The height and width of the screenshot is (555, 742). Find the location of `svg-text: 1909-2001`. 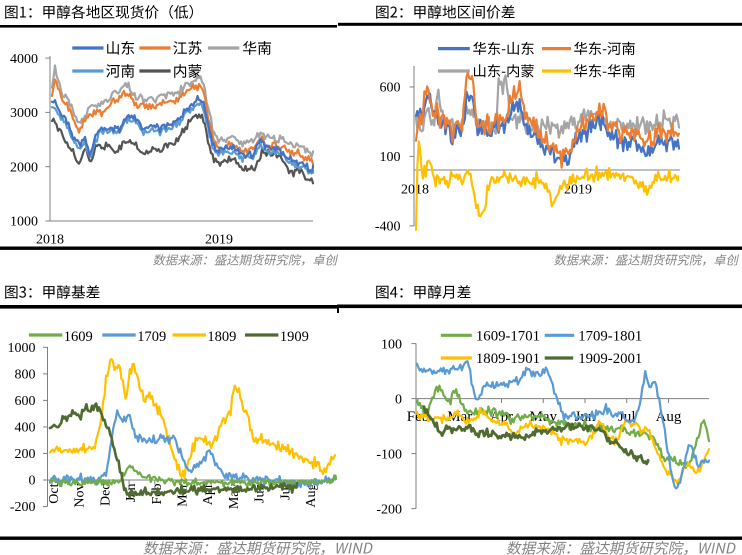

svg-text: 1909-2001 is located at coordinates (610, 359).